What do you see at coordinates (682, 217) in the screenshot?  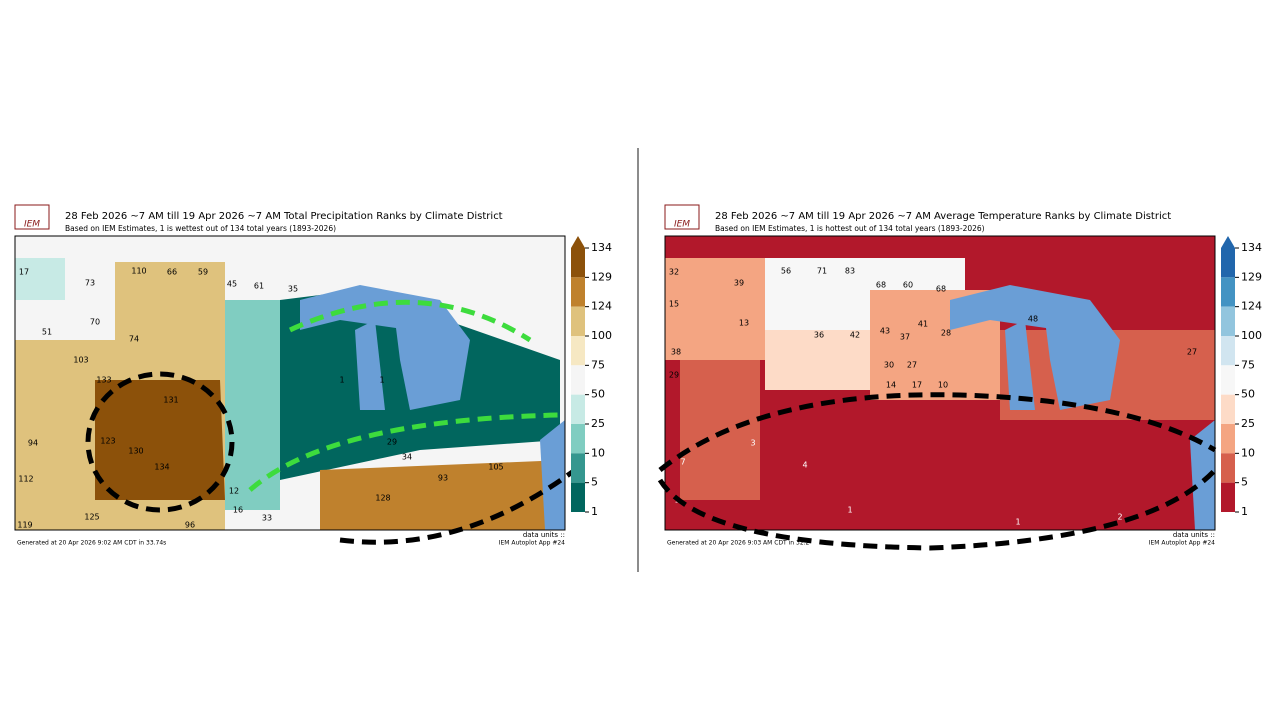 I see `logo-box` at bounding box center [682, 217].